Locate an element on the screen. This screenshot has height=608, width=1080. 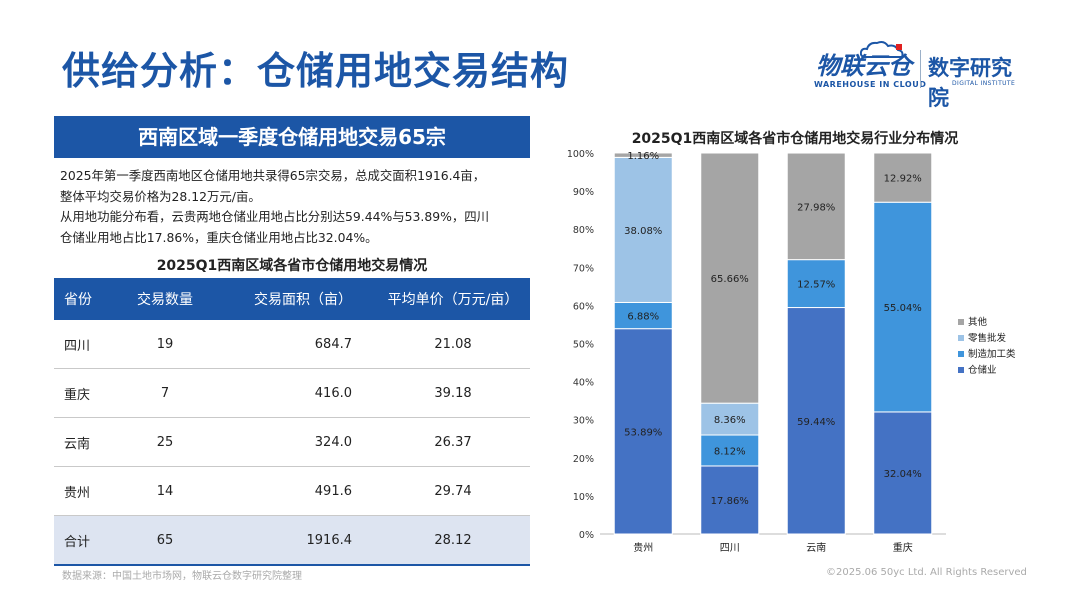
logo-institute-sub: DIGITAL INSTITUTE is located at coordinates (984, 83).